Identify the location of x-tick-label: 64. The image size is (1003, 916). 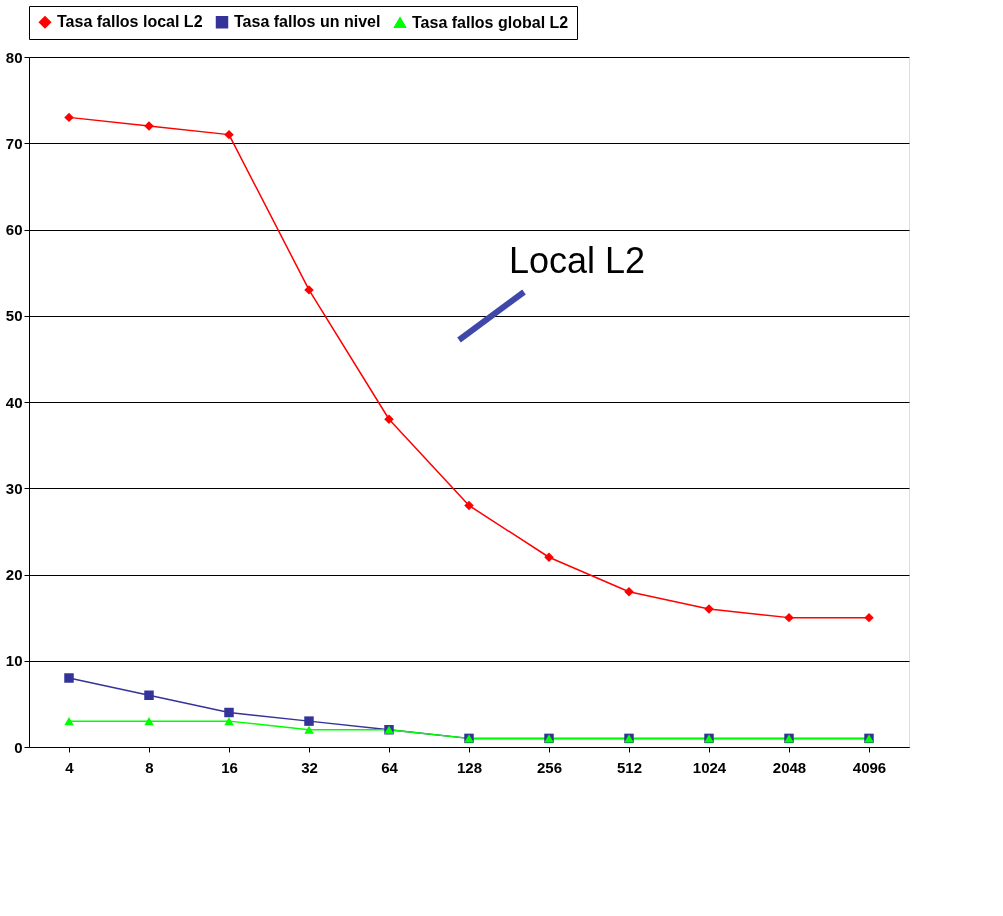
(390, 767).